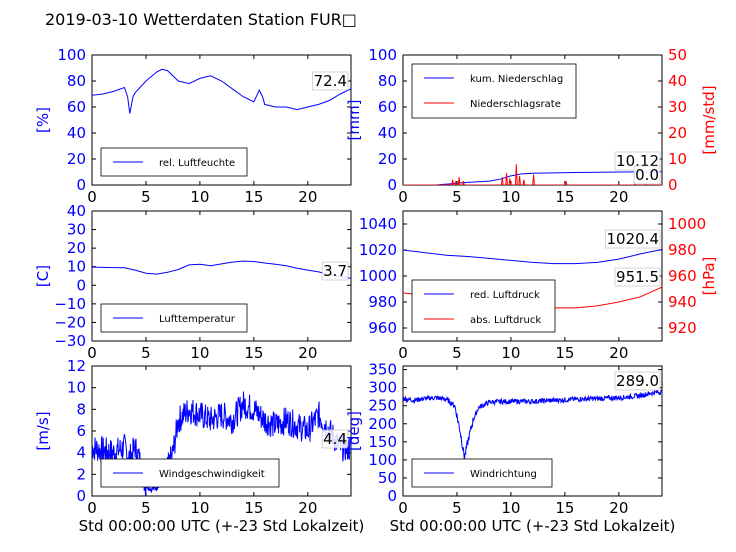 The width and height of the screenshot is (736, 552). I want to click on y-tick-label: 60, so click(76, 107).